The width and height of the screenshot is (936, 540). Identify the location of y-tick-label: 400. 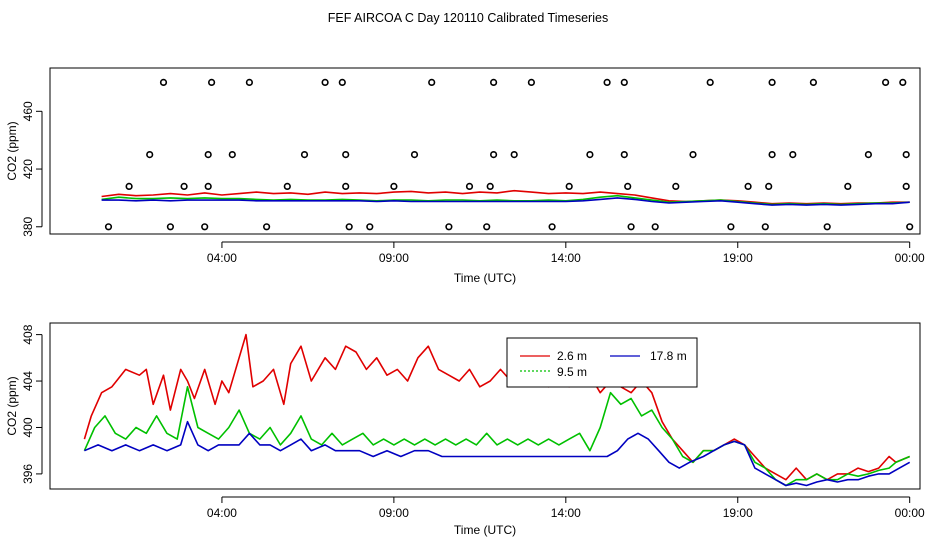
(28, 427).